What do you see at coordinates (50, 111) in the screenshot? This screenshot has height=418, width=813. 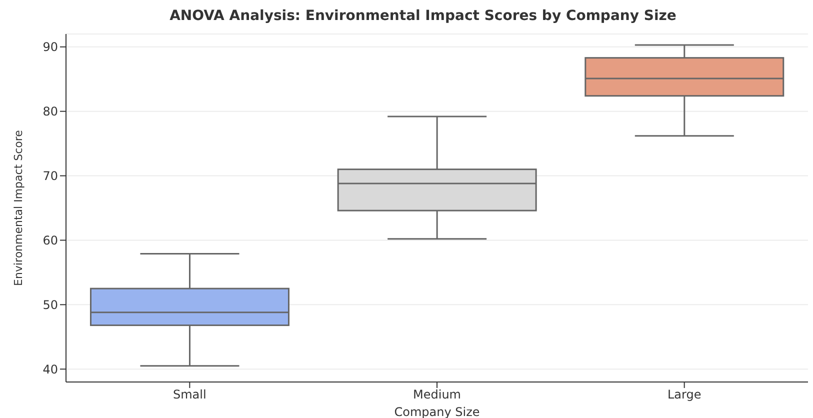 I see `y-tick-label: 80` at bounding box center [50, 111].